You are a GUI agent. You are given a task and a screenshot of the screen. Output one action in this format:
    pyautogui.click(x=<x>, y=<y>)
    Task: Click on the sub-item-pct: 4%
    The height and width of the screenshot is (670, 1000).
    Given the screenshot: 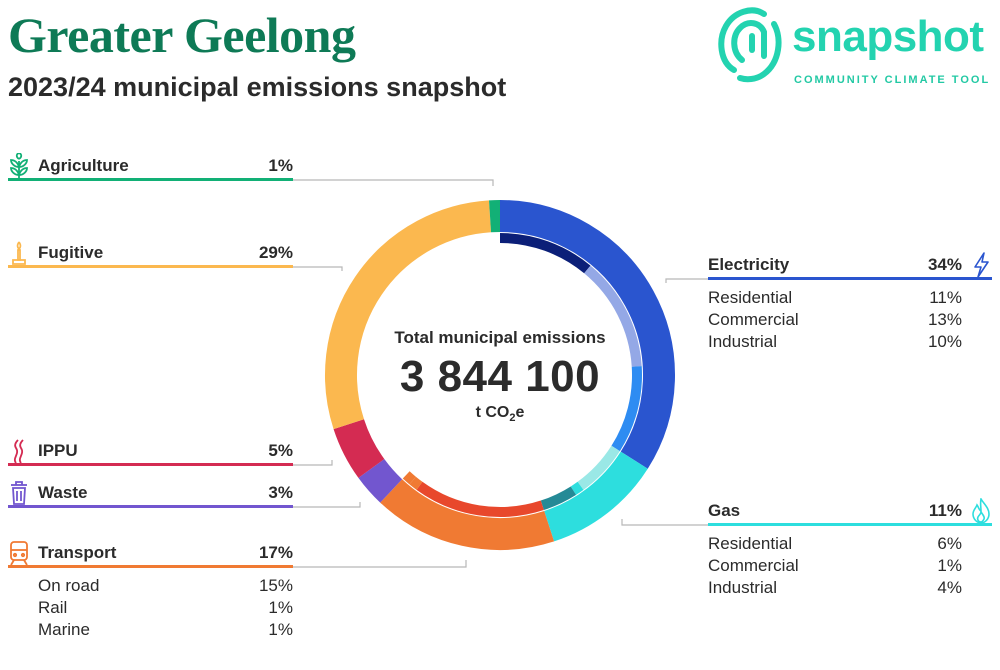 What is the action you would take?
    pyautogui.click(x=949, y=587)
    